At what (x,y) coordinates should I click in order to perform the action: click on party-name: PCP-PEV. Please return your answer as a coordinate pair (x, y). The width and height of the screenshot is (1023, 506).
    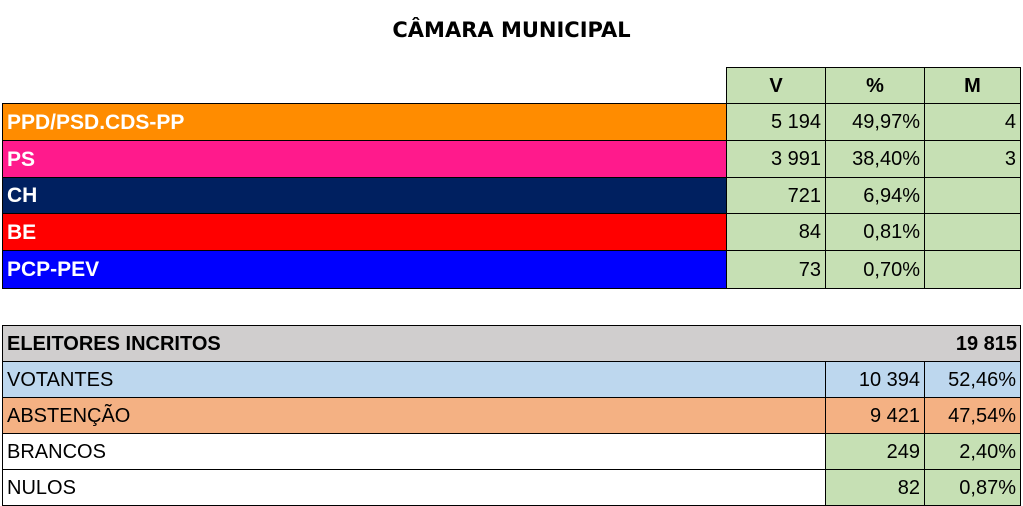
    Looking at the image, I should click on (364, 269).